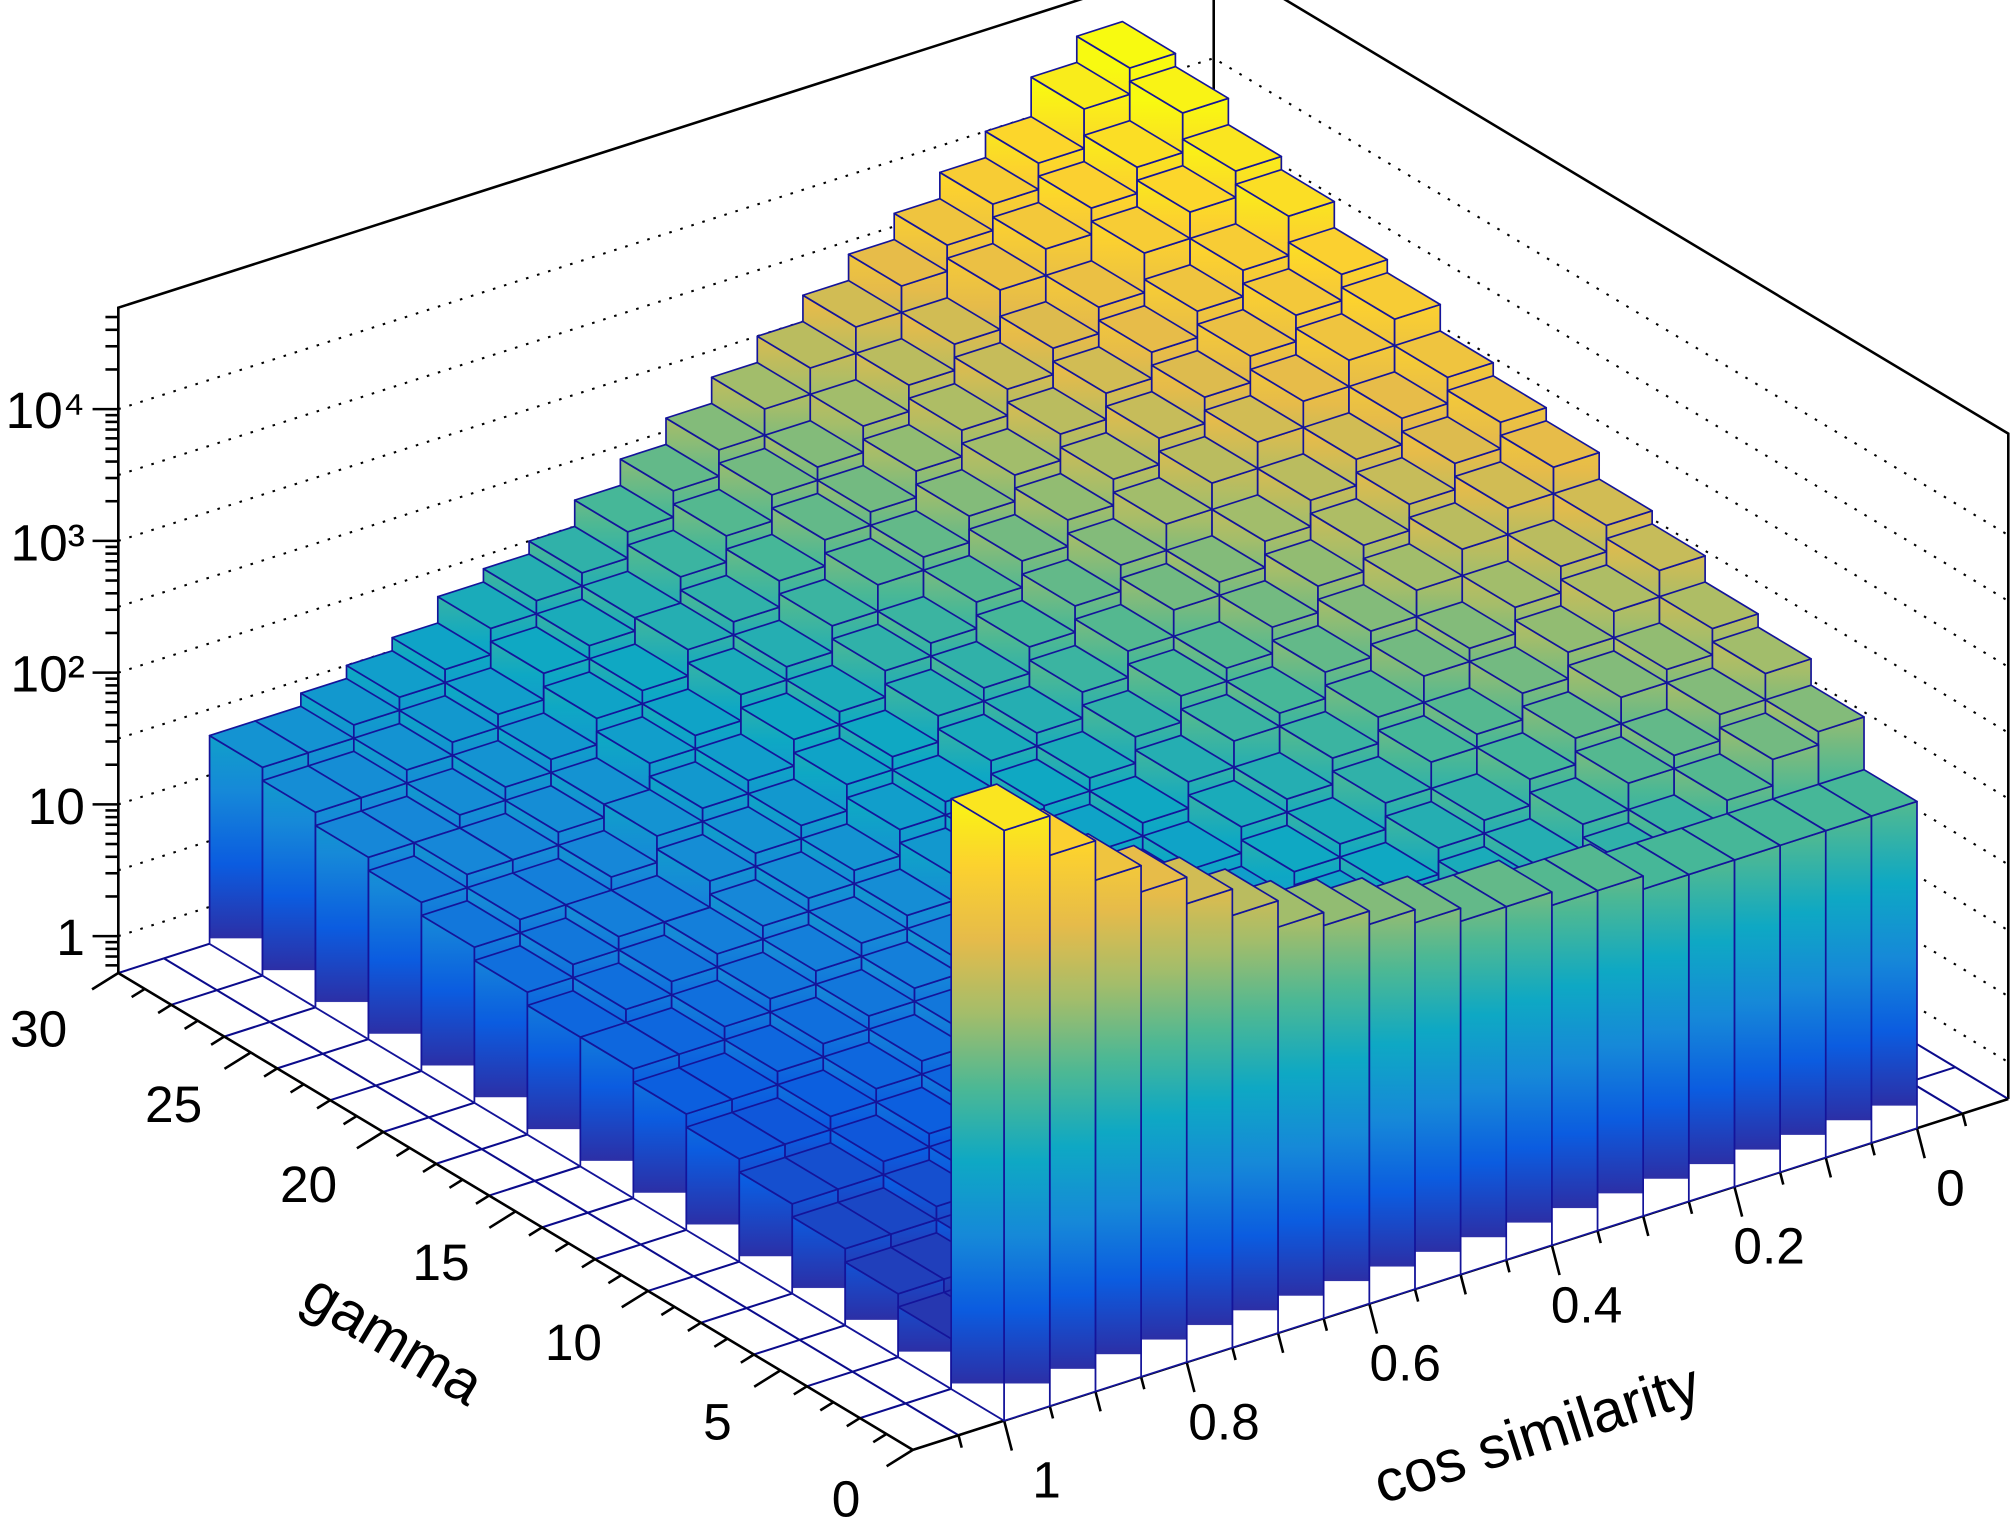  What do you see at coordinates (561, 1197) in the screenshot?
I see `floor-gridline-cos` at bounding box center [561, 1197].